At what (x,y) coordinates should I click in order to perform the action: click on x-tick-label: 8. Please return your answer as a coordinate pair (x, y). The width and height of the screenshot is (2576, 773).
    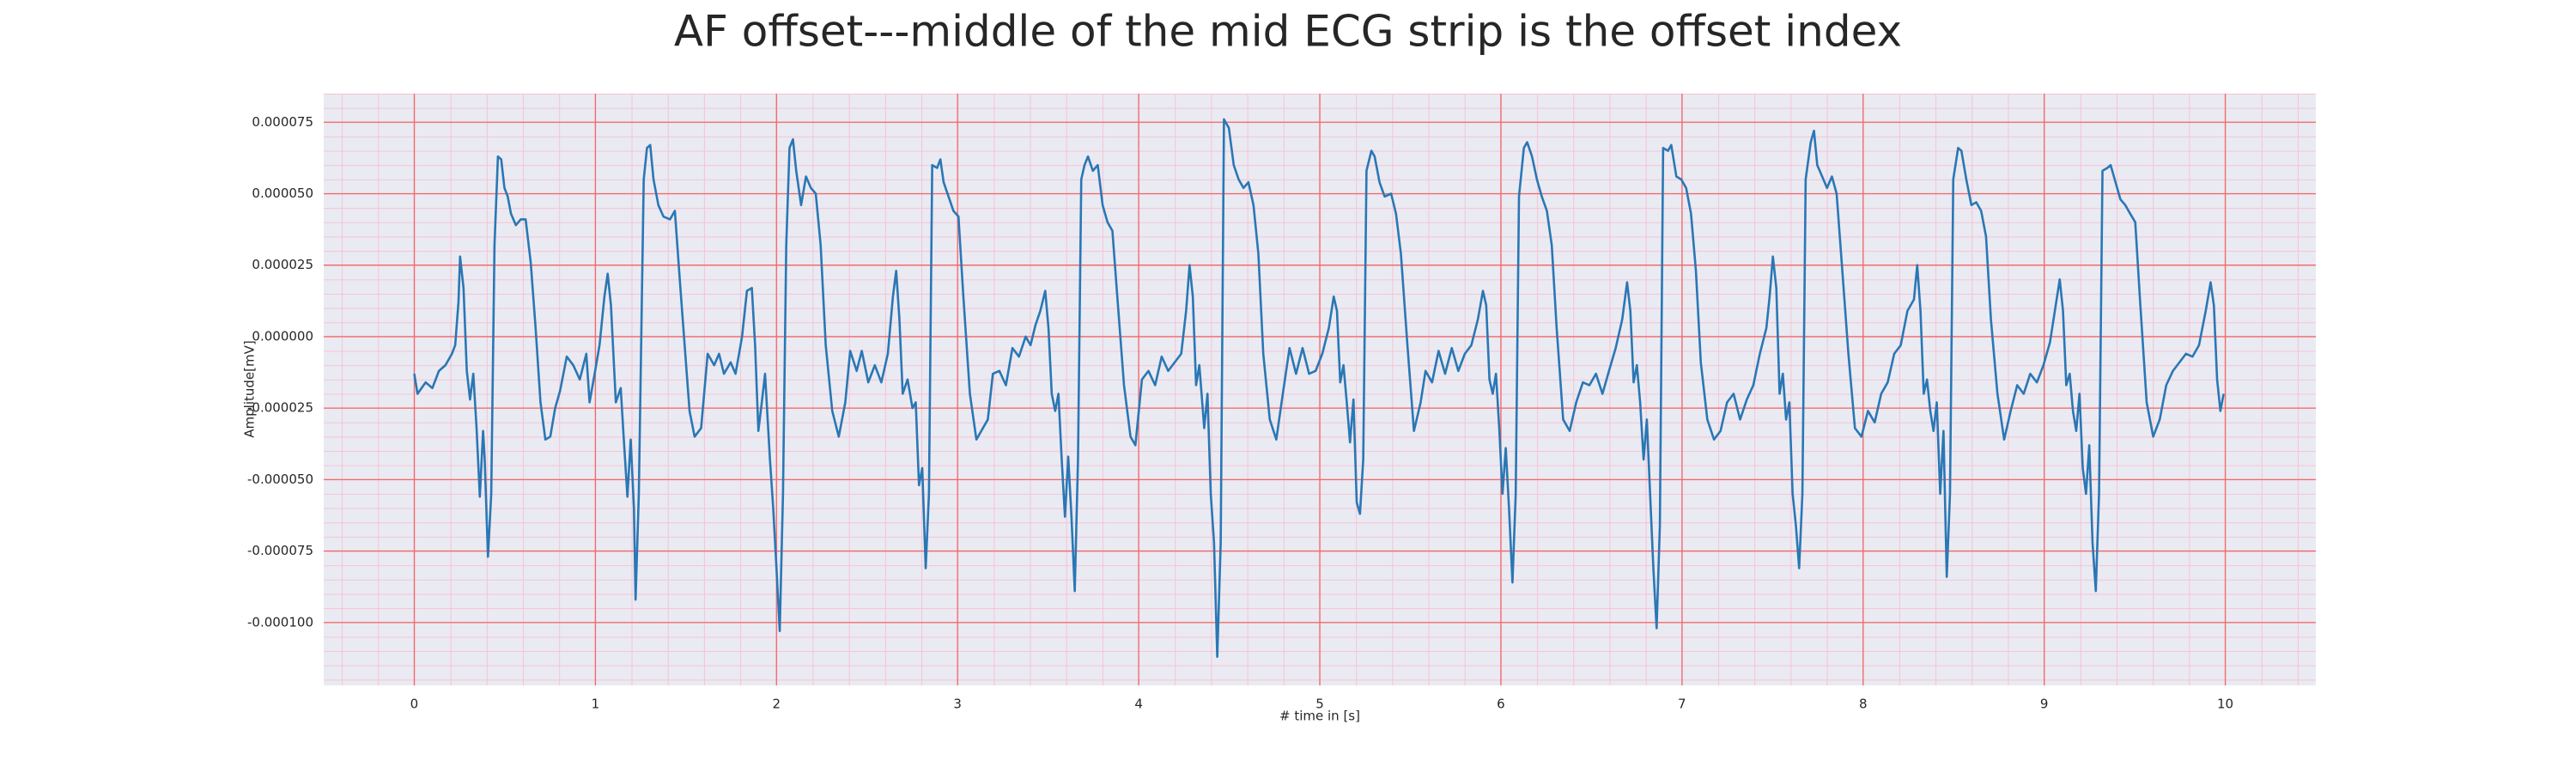
    Looking at the image, I should click on (1864, 704).